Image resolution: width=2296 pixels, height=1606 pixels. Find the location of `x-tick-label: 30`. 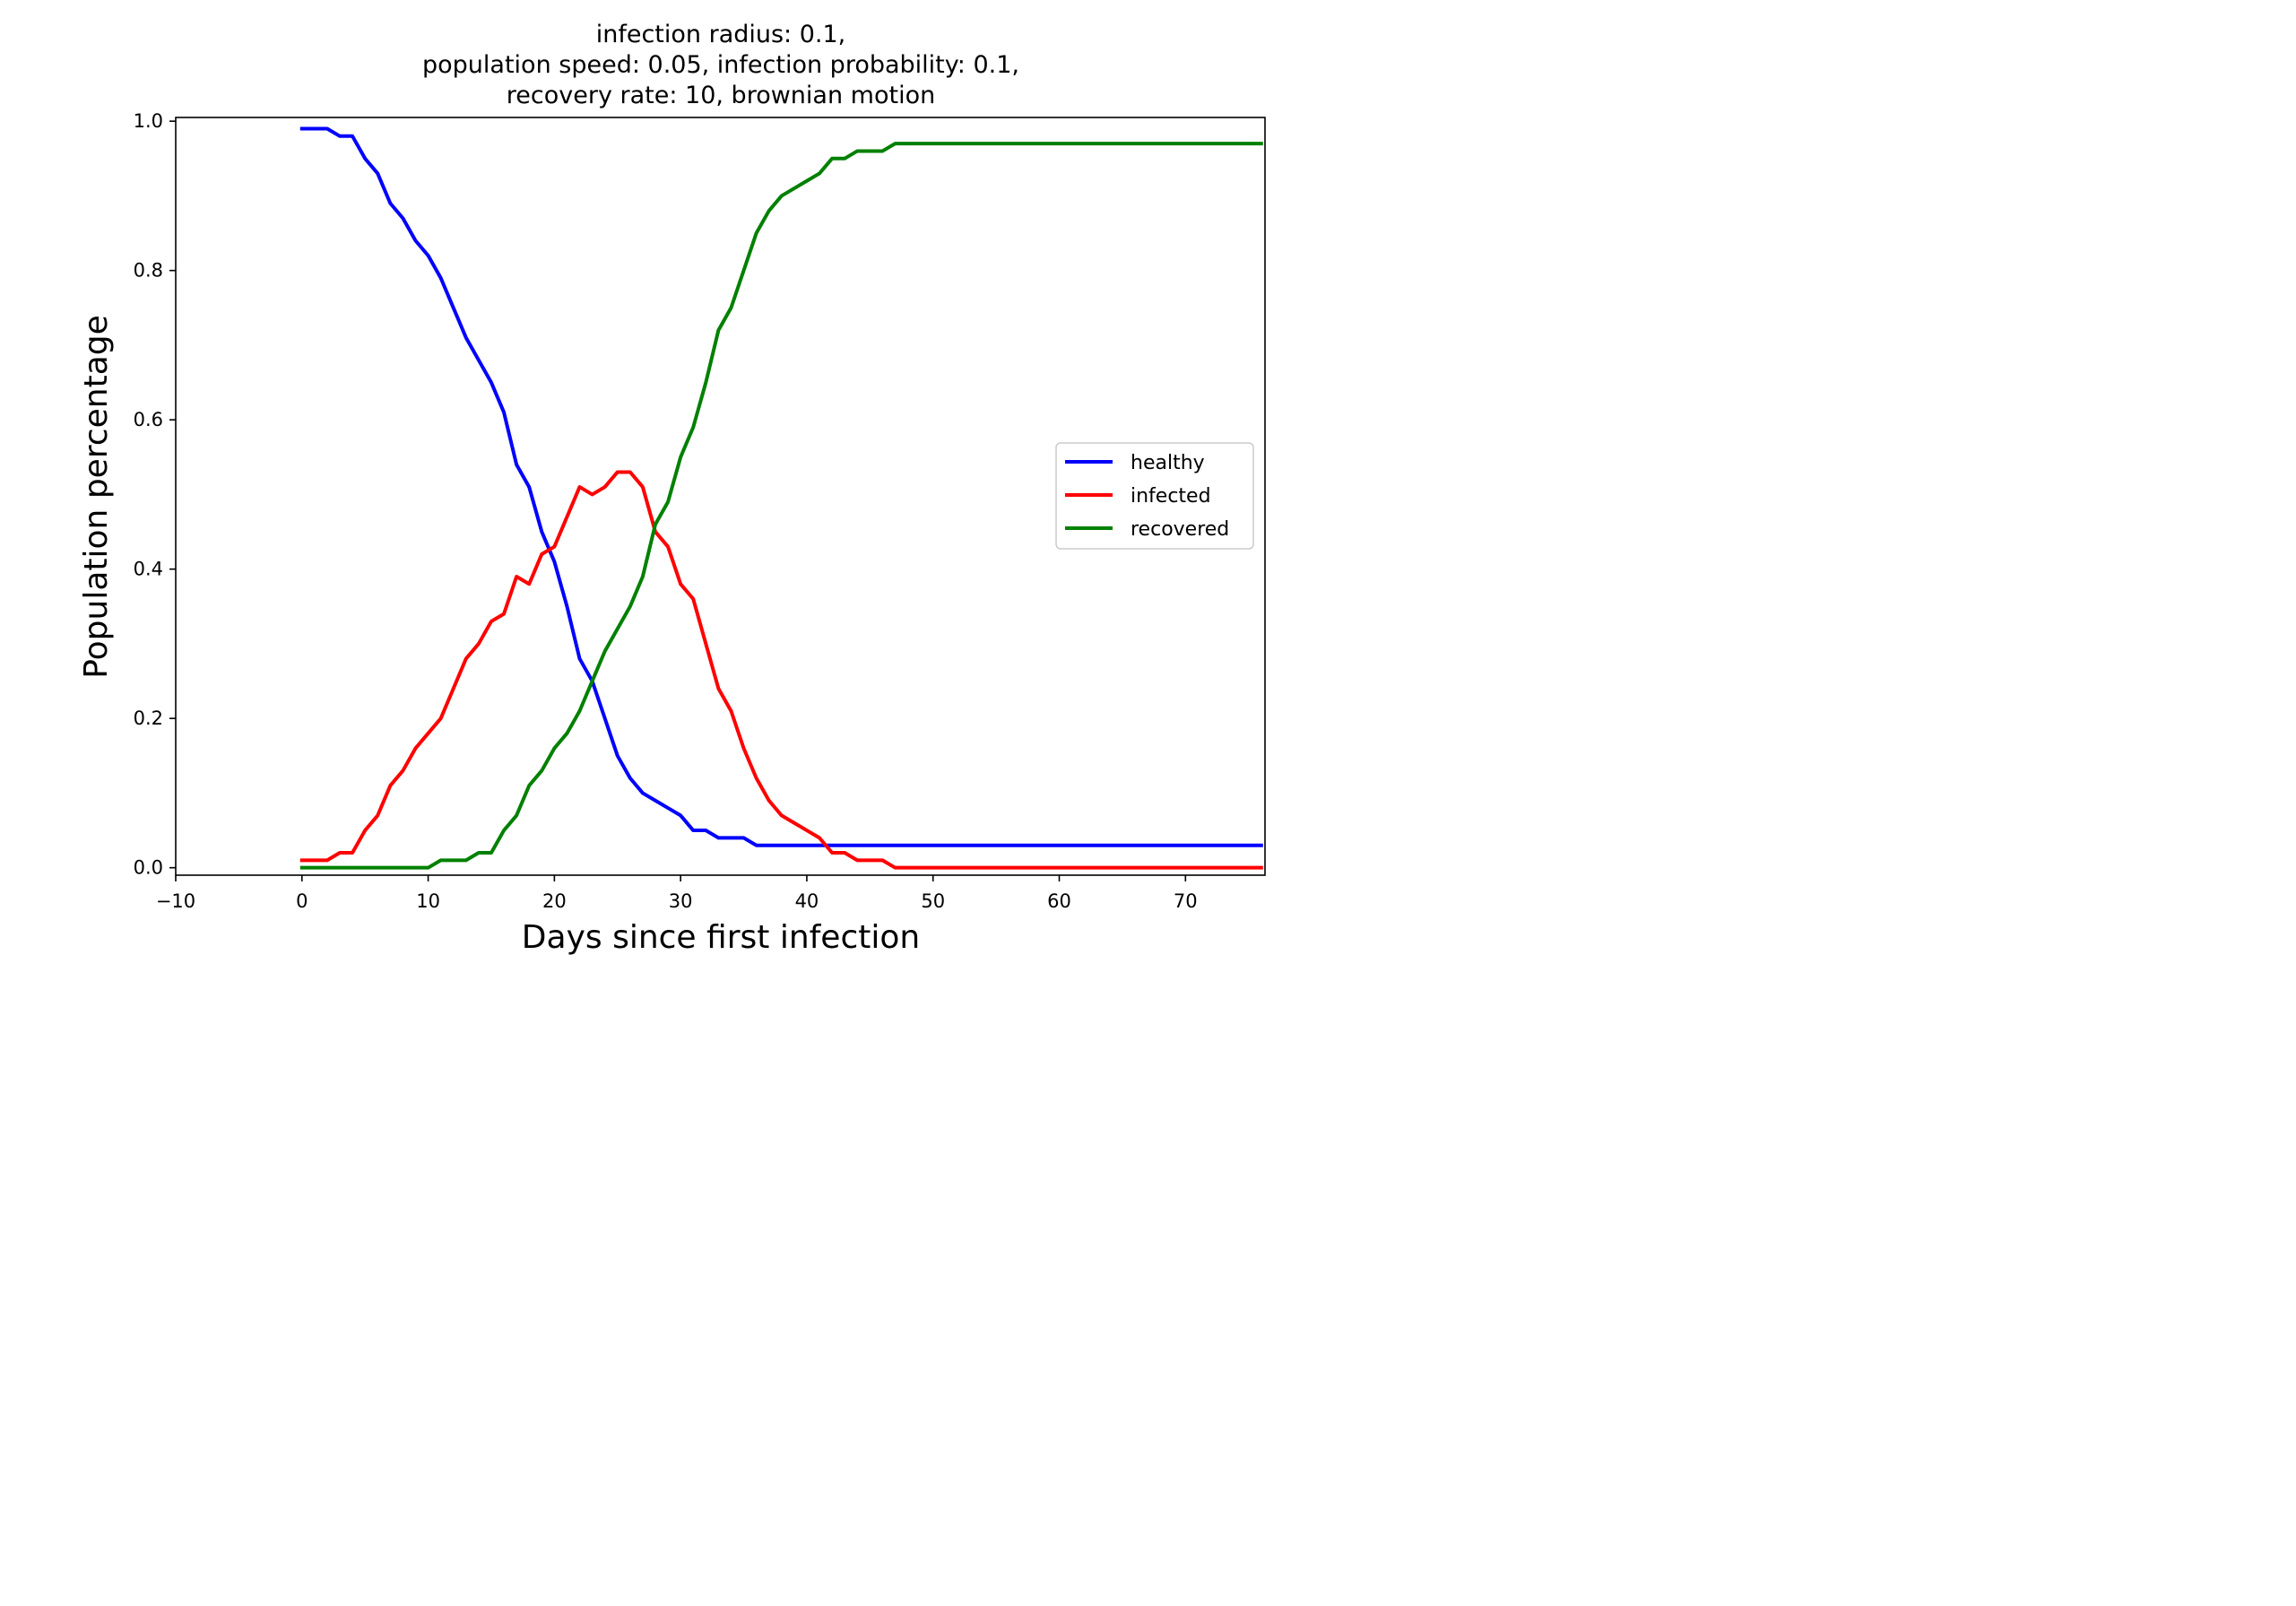

x-tick-label: 30 is located at coordinates (681, 901).